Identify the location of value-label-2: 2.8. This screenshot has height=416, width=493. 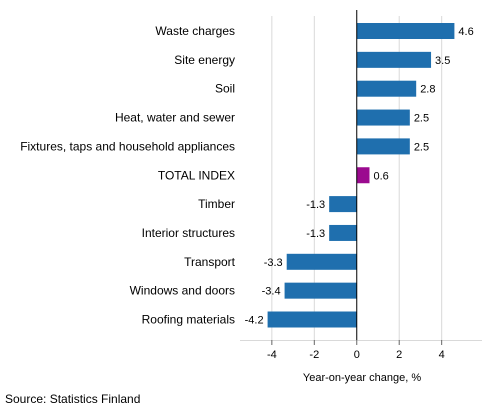
(427, 90).